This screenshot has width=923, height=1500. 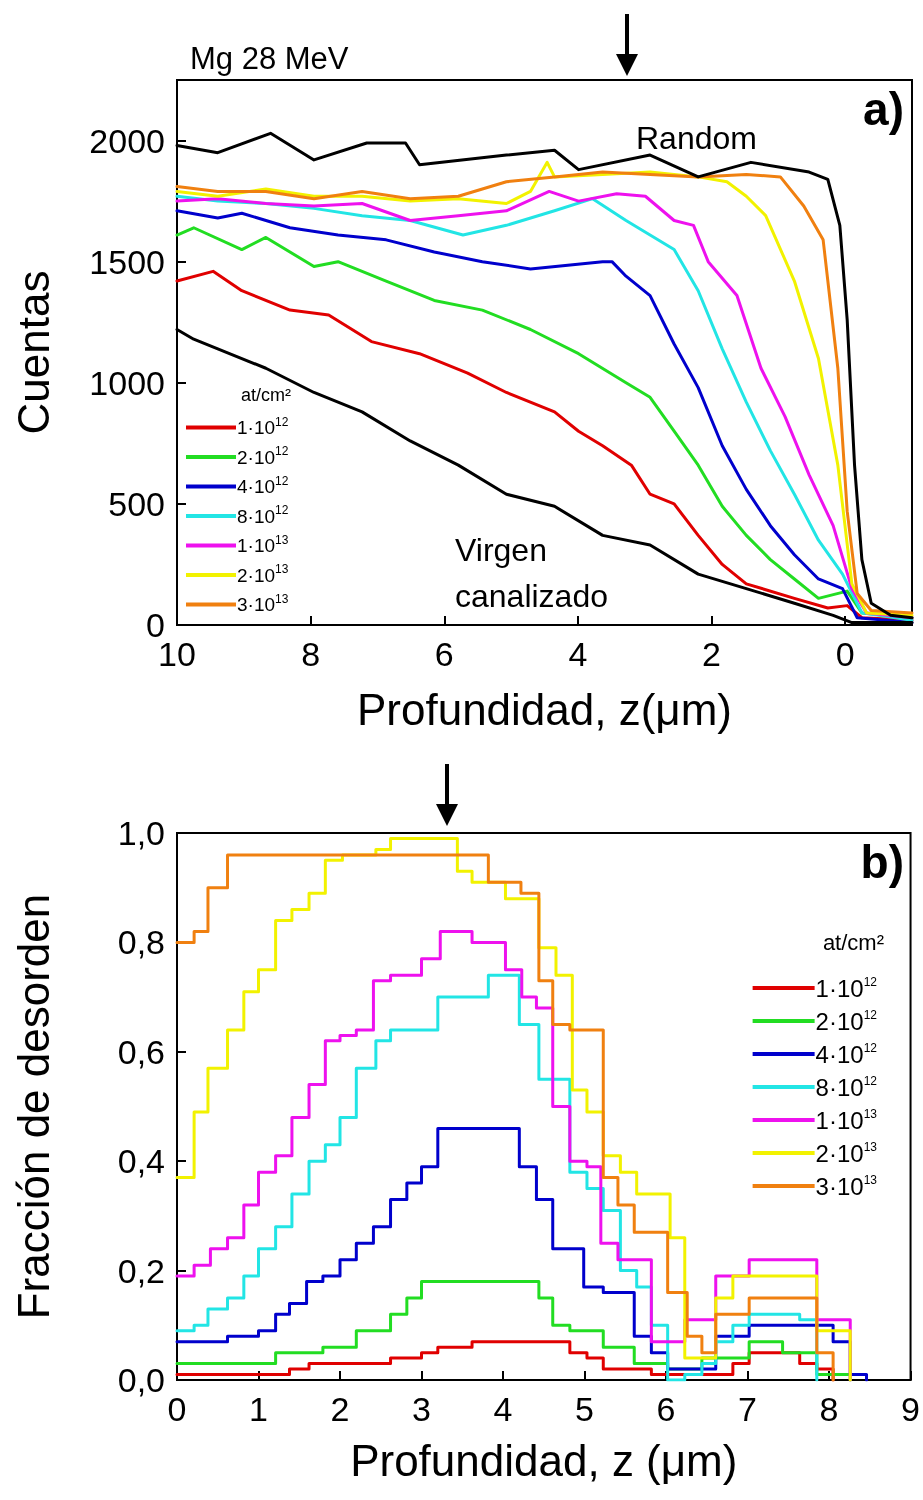 What do you see at coordinates (584, 1409) in the screenshot?
I see `x-tick-label: 5` at bounding box center [584, 1409].